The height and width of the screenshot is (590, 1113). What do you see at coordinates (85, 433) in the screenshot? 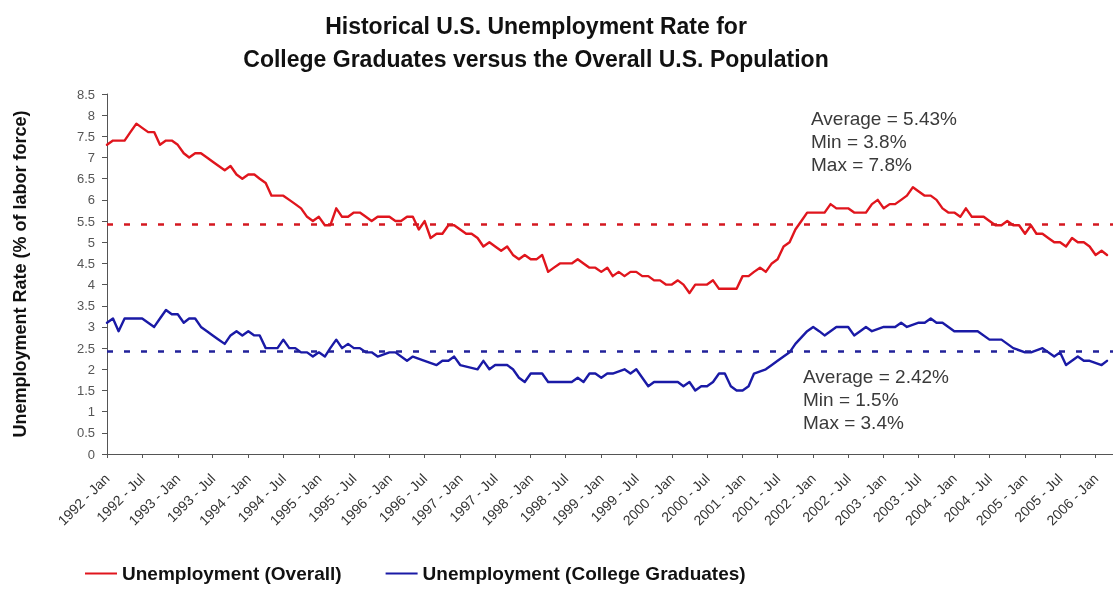
I see `y-tick-label: 0.5` at bounding box center [85, 433].